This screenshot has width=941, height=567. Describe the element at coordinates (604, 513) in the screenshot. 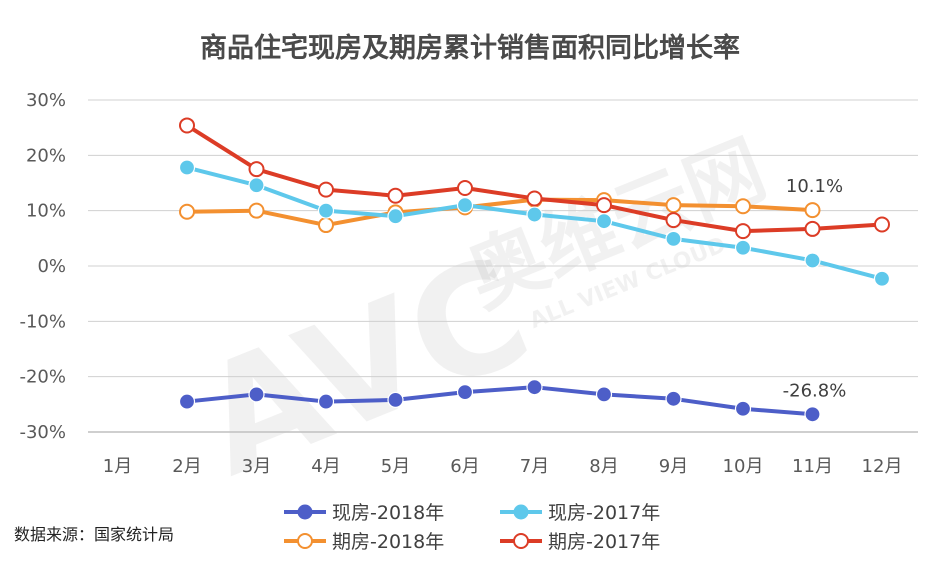

I see `legend-label: 现房-2017年` at that location.